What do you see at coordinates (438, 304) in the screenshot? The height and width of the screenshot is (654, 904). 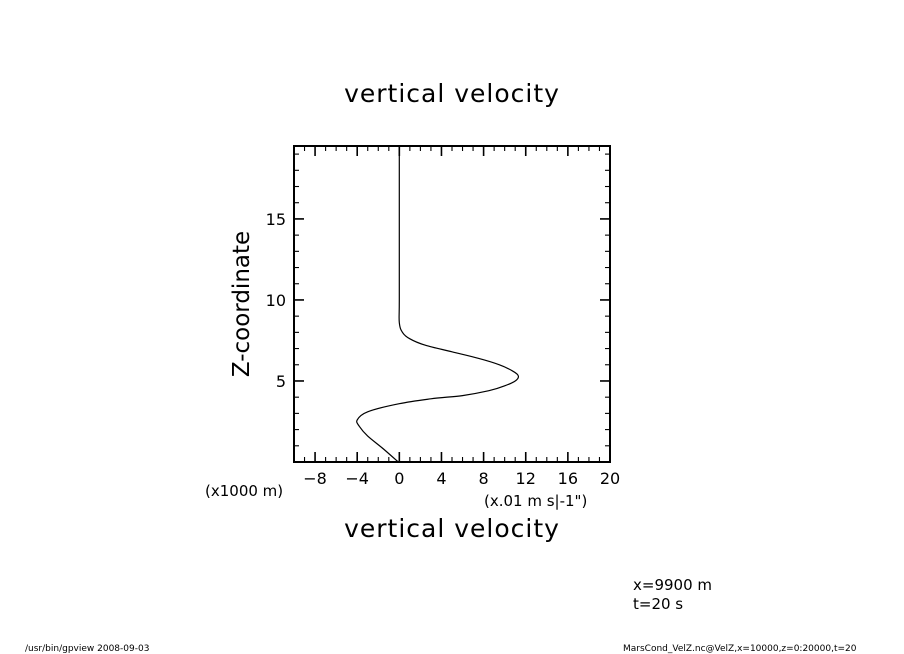 I see `data-line` at bounding box center [438, 304].